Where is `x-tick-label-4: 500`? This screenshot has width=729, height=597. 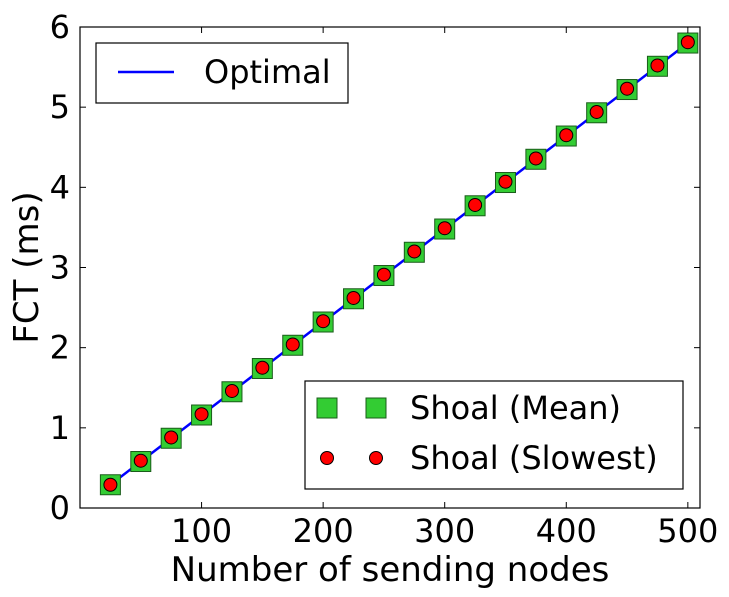
x-tick-label-4: 500 is located at coordinates (687, 531).